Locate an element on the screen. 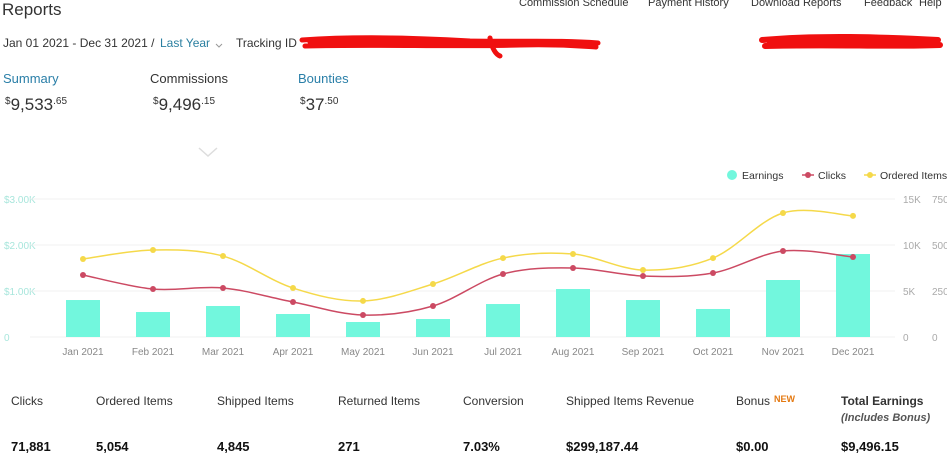 This screenshot has width=947, height=459. nav-link: Help is located at coordinates (930, 4).